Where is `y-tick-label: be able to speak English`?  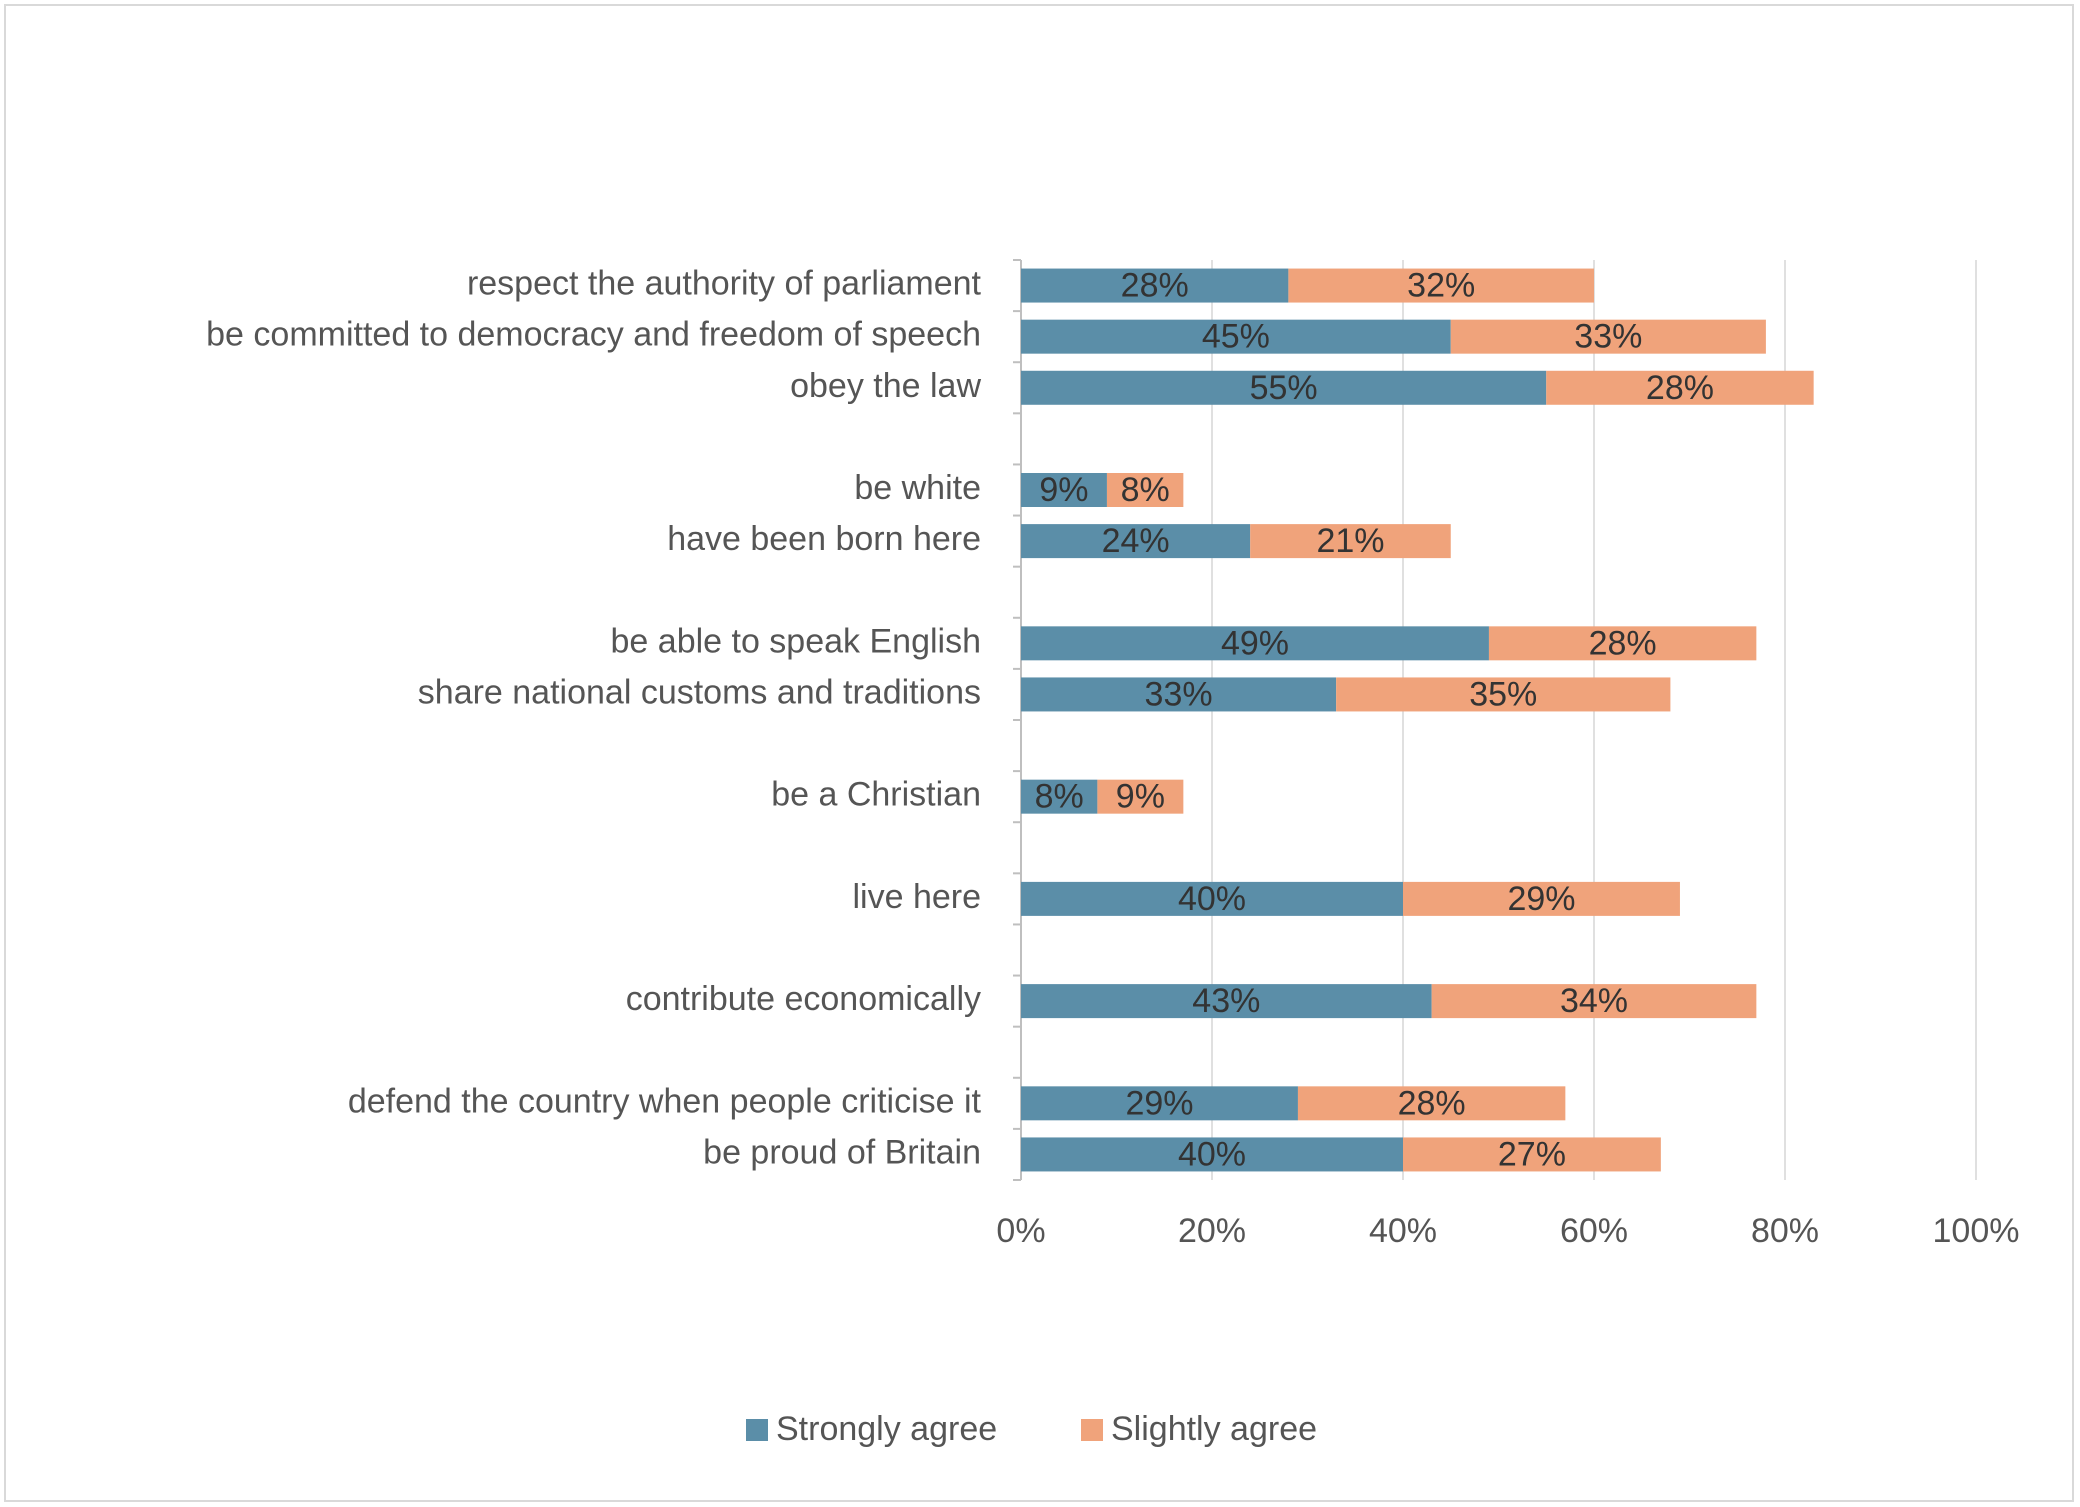 y-tick-label: be able to speak English is located at coordinates (796, 641).